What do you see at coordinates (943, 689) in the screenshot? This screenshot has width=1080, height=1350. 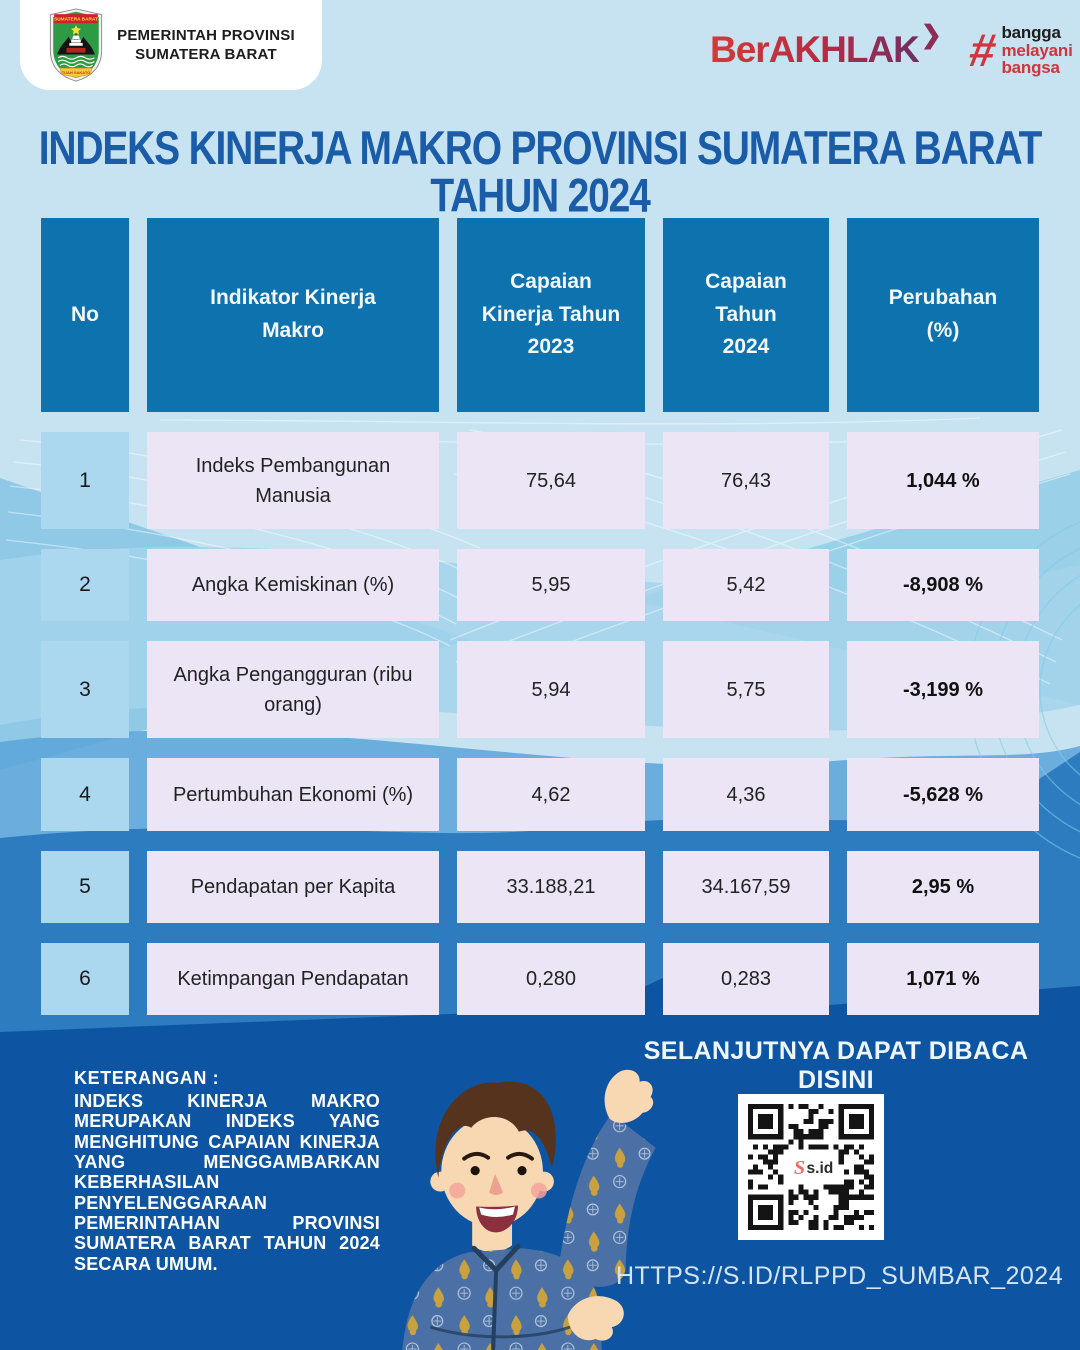 I see `cell-change: -3,199 %` at bounding box center [943, 689].